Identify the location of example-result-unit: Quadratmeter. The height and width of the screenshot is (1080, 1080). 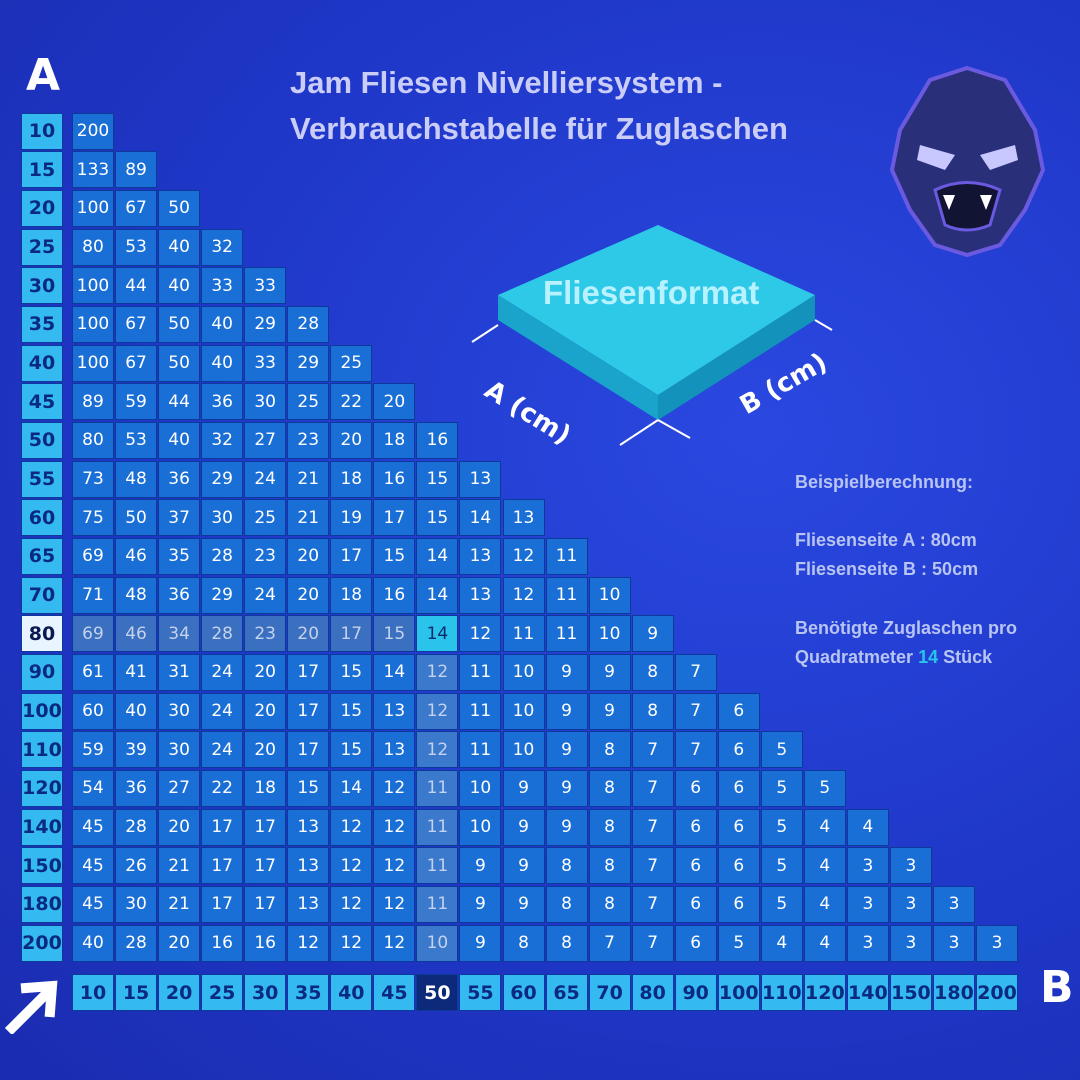
(854, 657).